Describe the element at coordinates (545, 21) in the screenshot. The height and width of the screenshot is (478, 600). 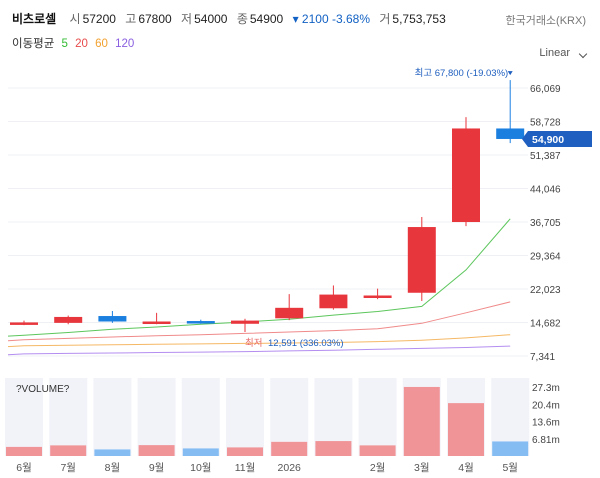
I see `exchange-label: 한국거래소(KRX)` at that location.